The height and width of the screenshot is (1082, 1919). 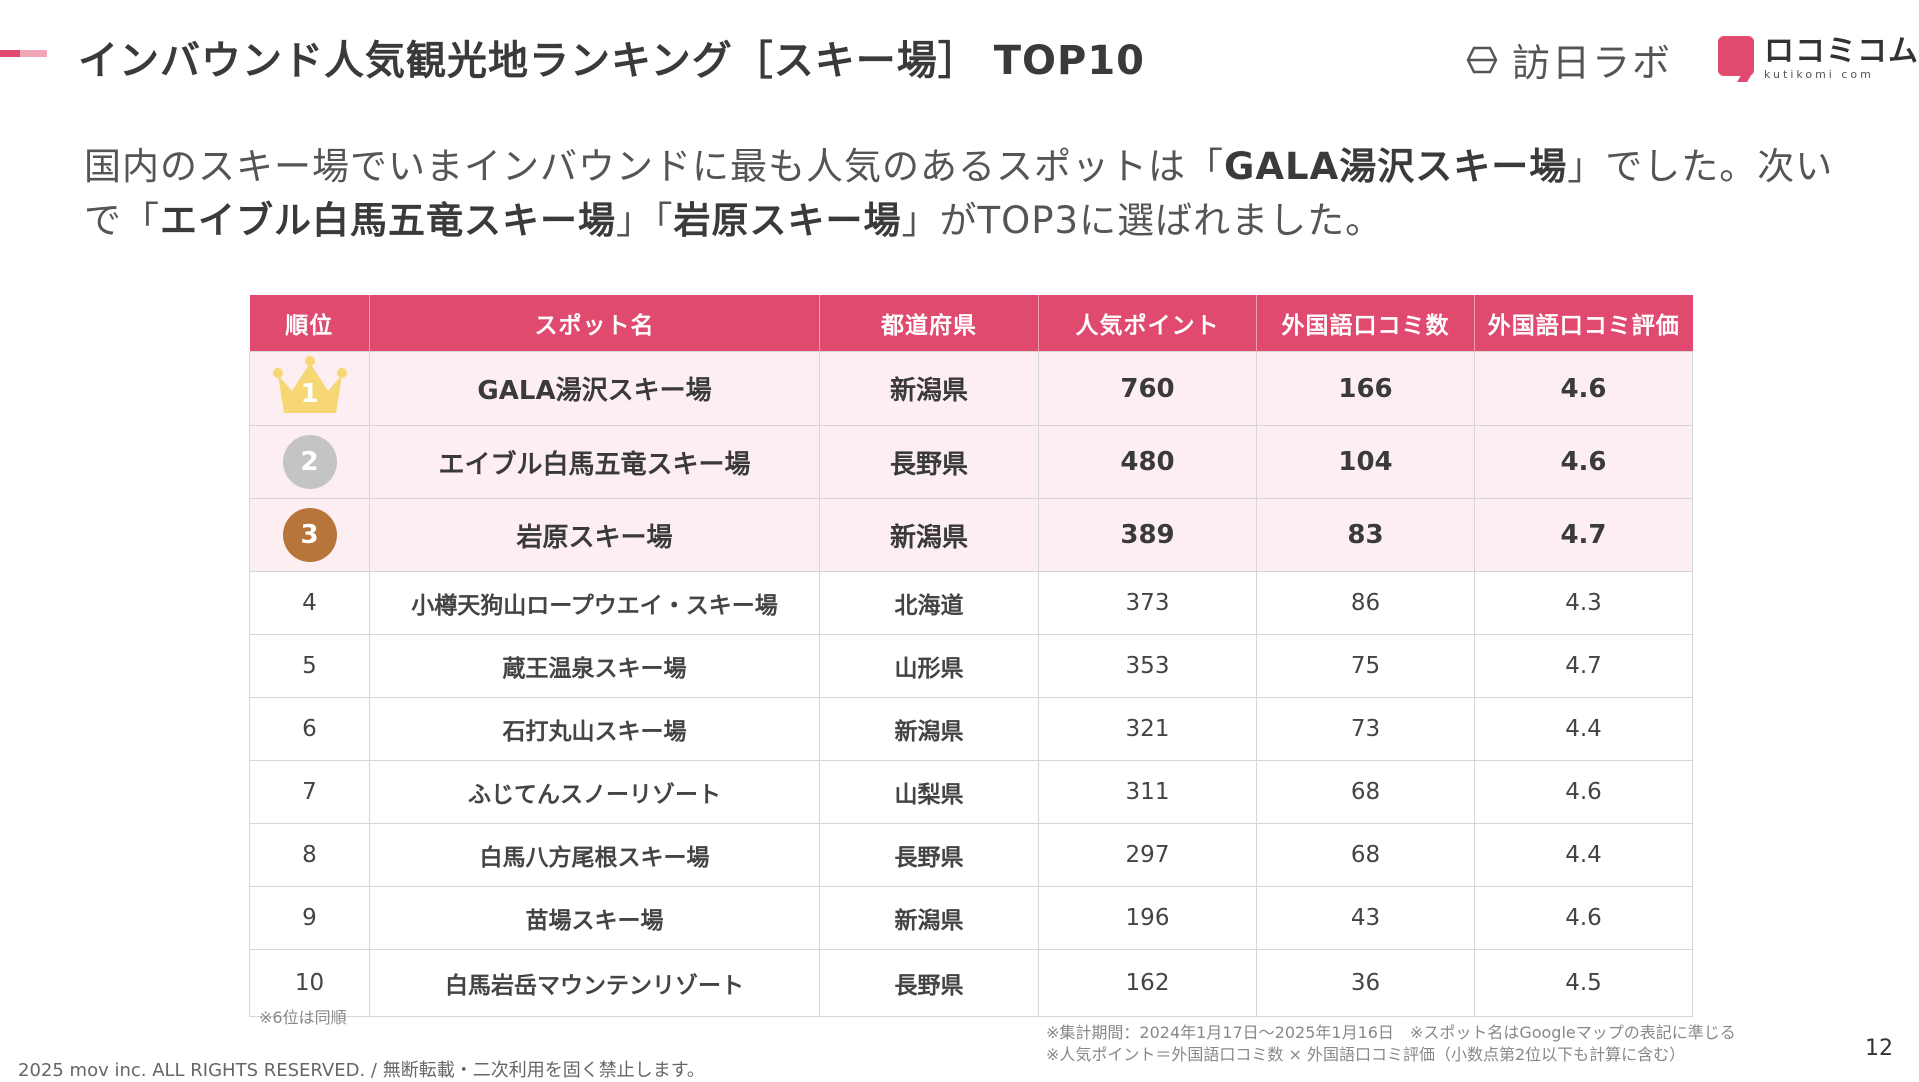 What do you see at coordinates (1879, 1048) in the screenshot?
I see `page-number: 12` at bounding box center [1879, 1048].